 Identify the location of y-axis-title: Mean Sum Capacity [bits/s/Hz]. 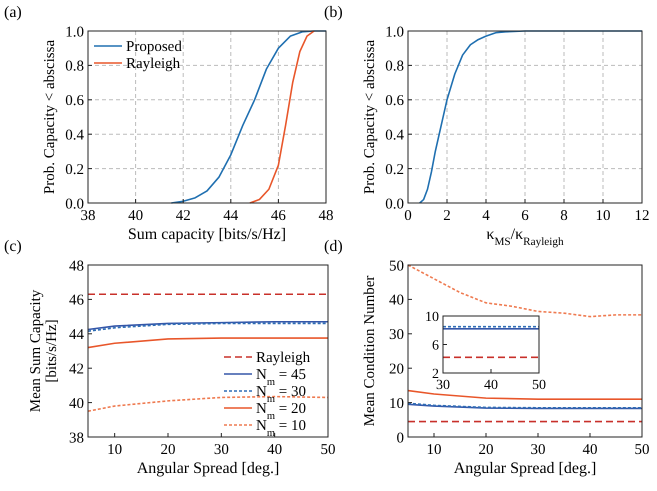
(44, 350).